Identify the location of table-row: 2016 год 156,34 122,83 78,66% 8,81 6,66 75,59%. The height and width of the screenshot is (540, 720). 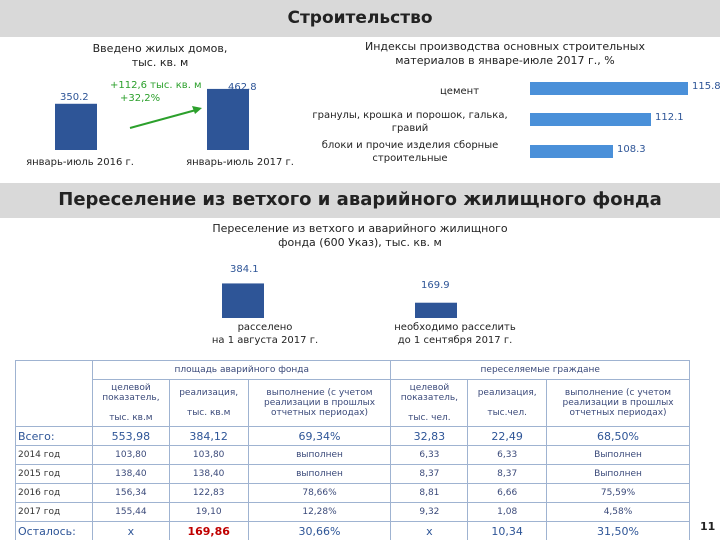
(352, 493).